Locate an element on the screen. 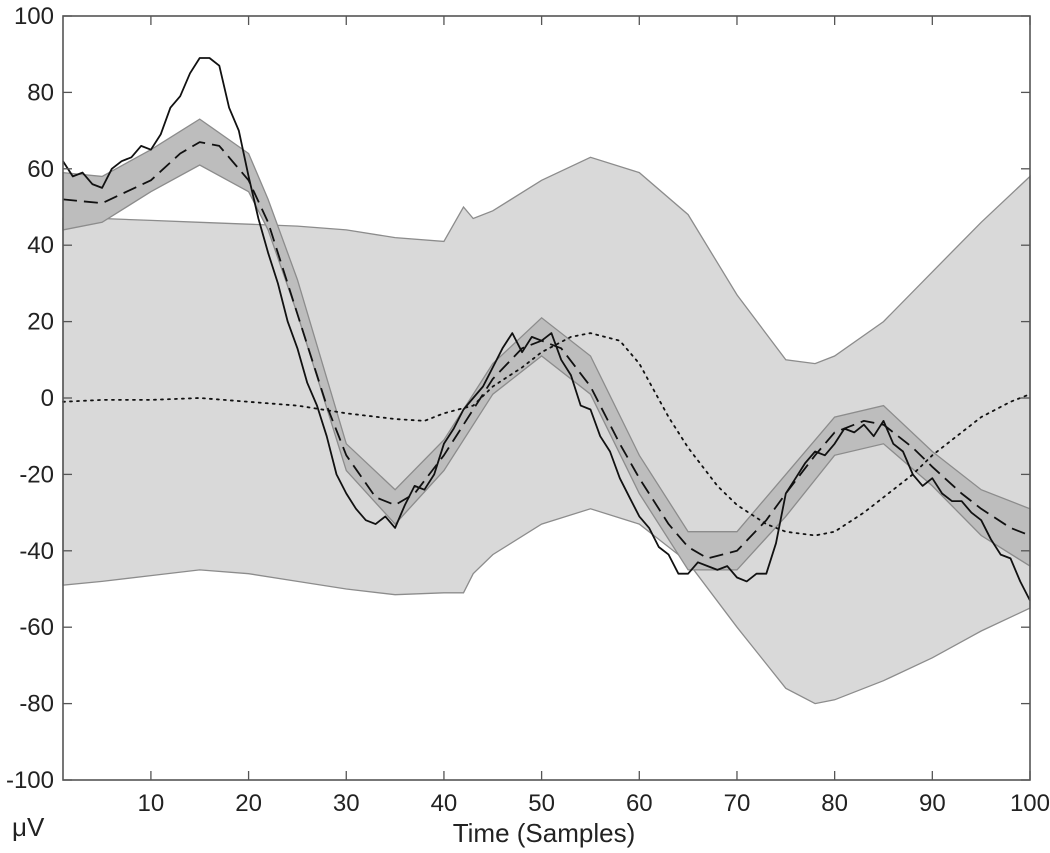  x-tick-label: 80 is located at coordinates (834, 803).